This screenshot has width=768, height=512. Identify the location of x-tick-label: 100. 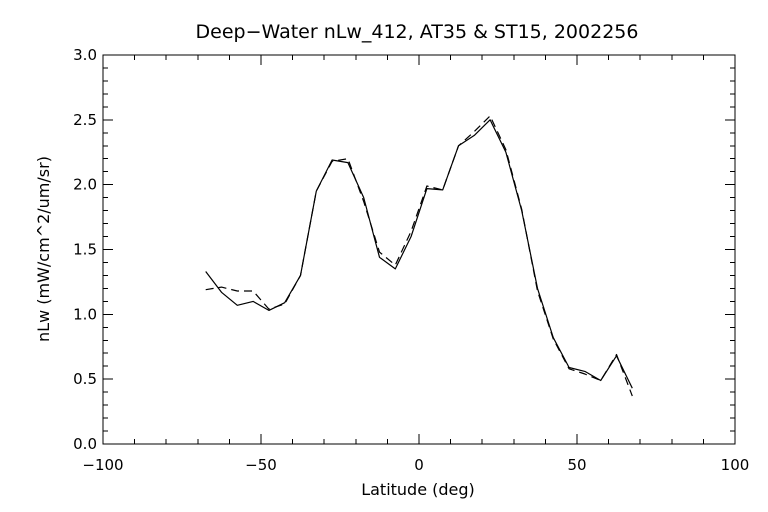
(735, 465).